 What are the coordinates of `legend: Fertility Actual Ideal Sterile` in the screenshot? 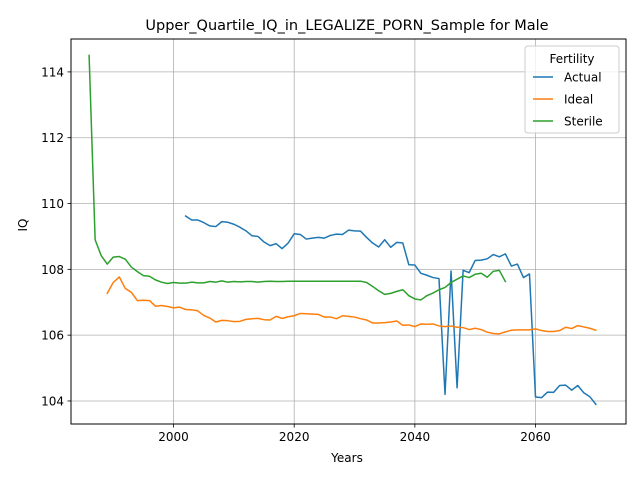 It's located at (572, 89).